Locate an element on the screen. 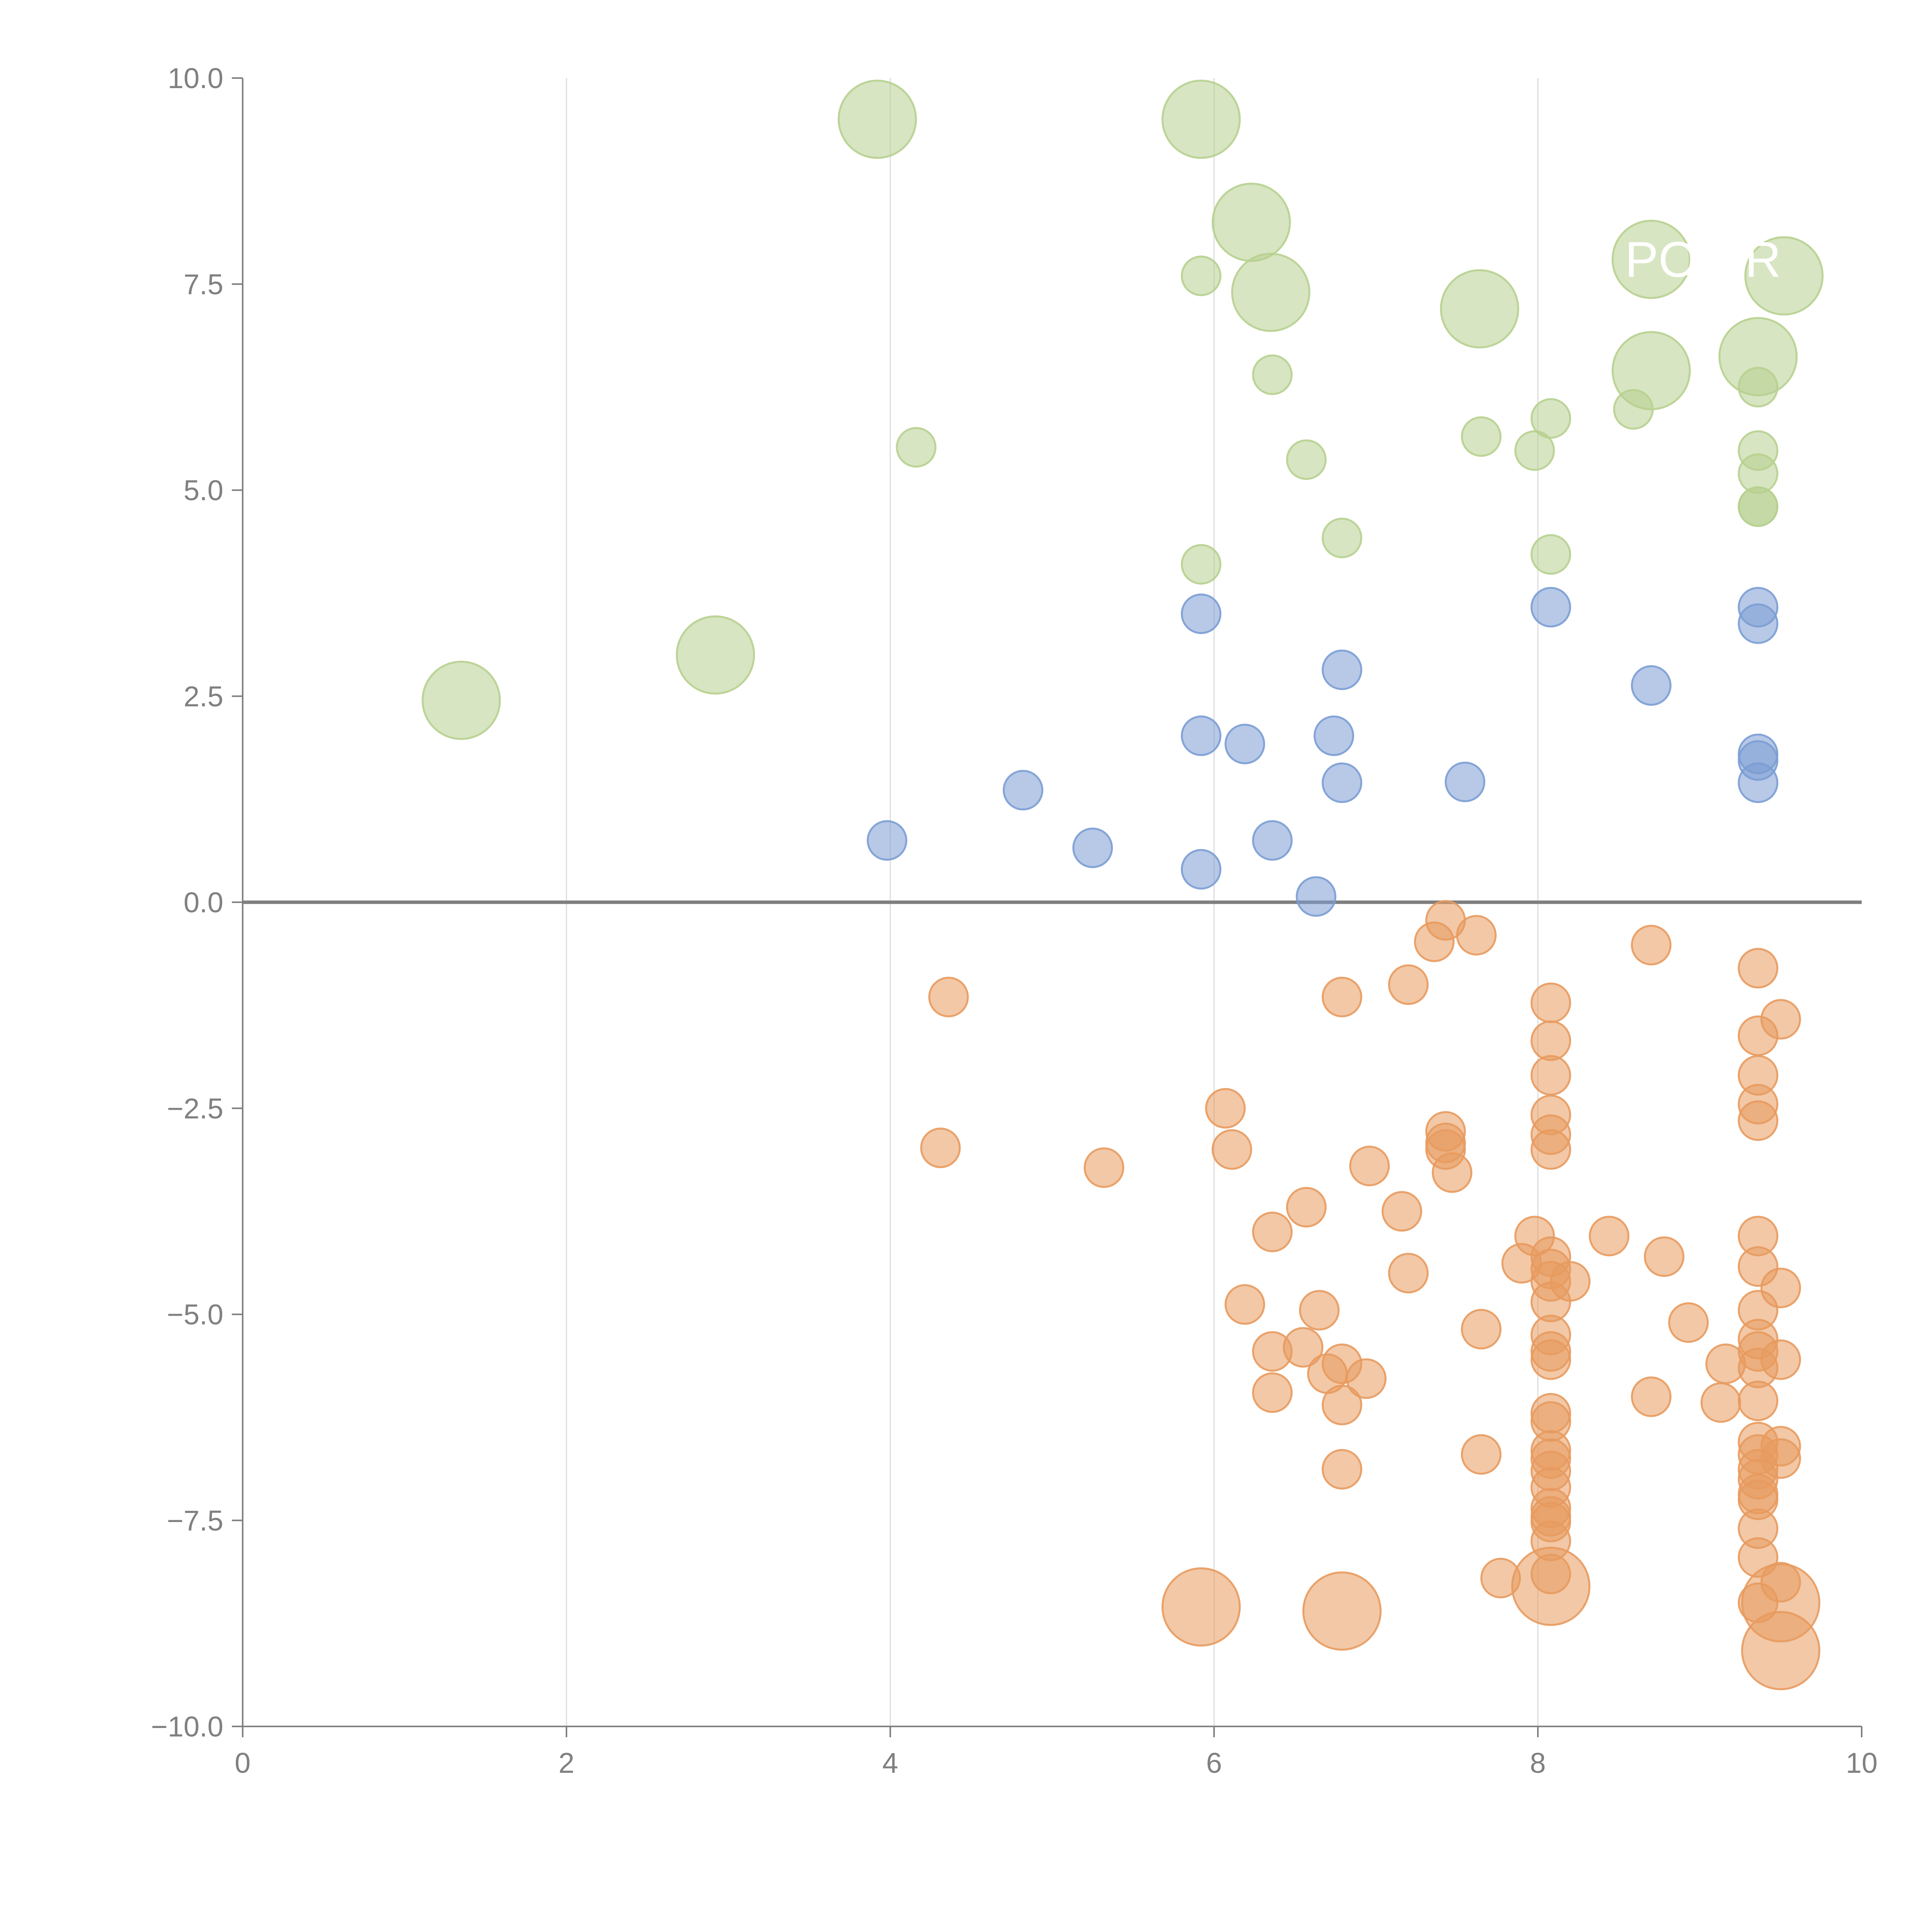 This screenshot has width=1932, height=1932. x-tick-label: 10 is located at coordinates (1862, 1763).